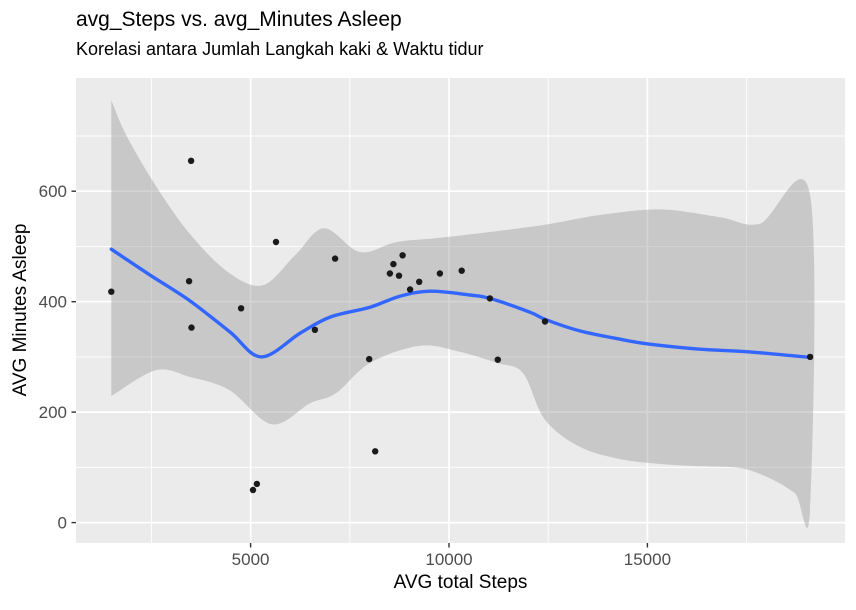 The width and height of the screenshot is (856, 610). Describe the element at coordinates (647, 559) in the screenshot. I see `x-tick-label: 15000` at that location.